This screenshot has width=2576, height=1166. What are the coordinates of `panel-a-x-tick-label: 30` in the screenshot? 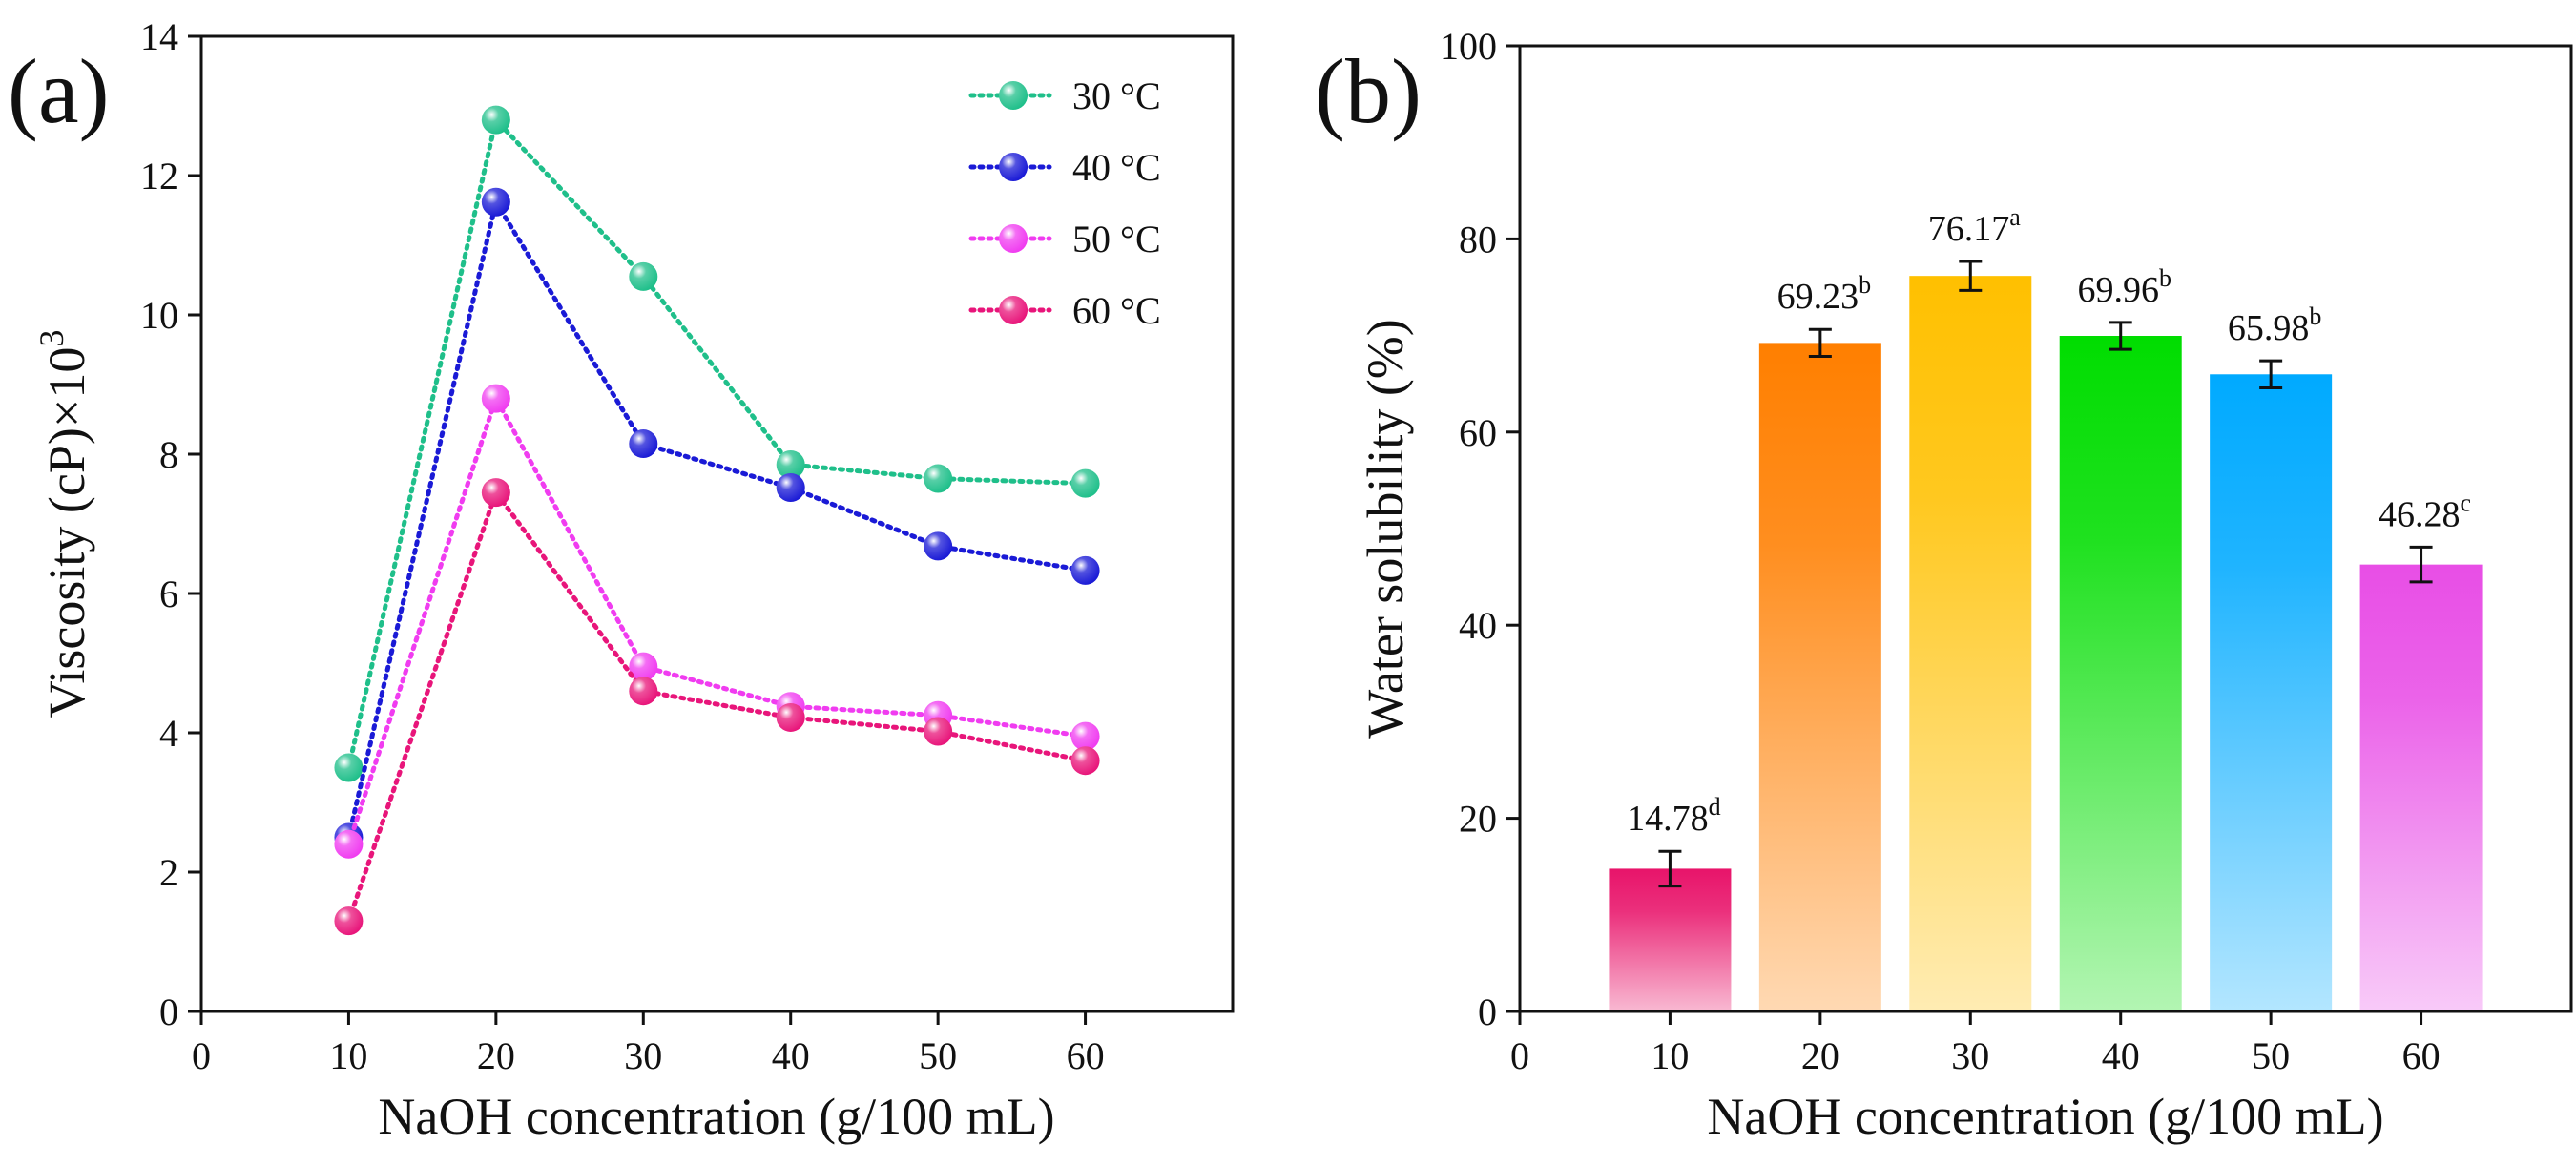 It's located at (643, 1055).